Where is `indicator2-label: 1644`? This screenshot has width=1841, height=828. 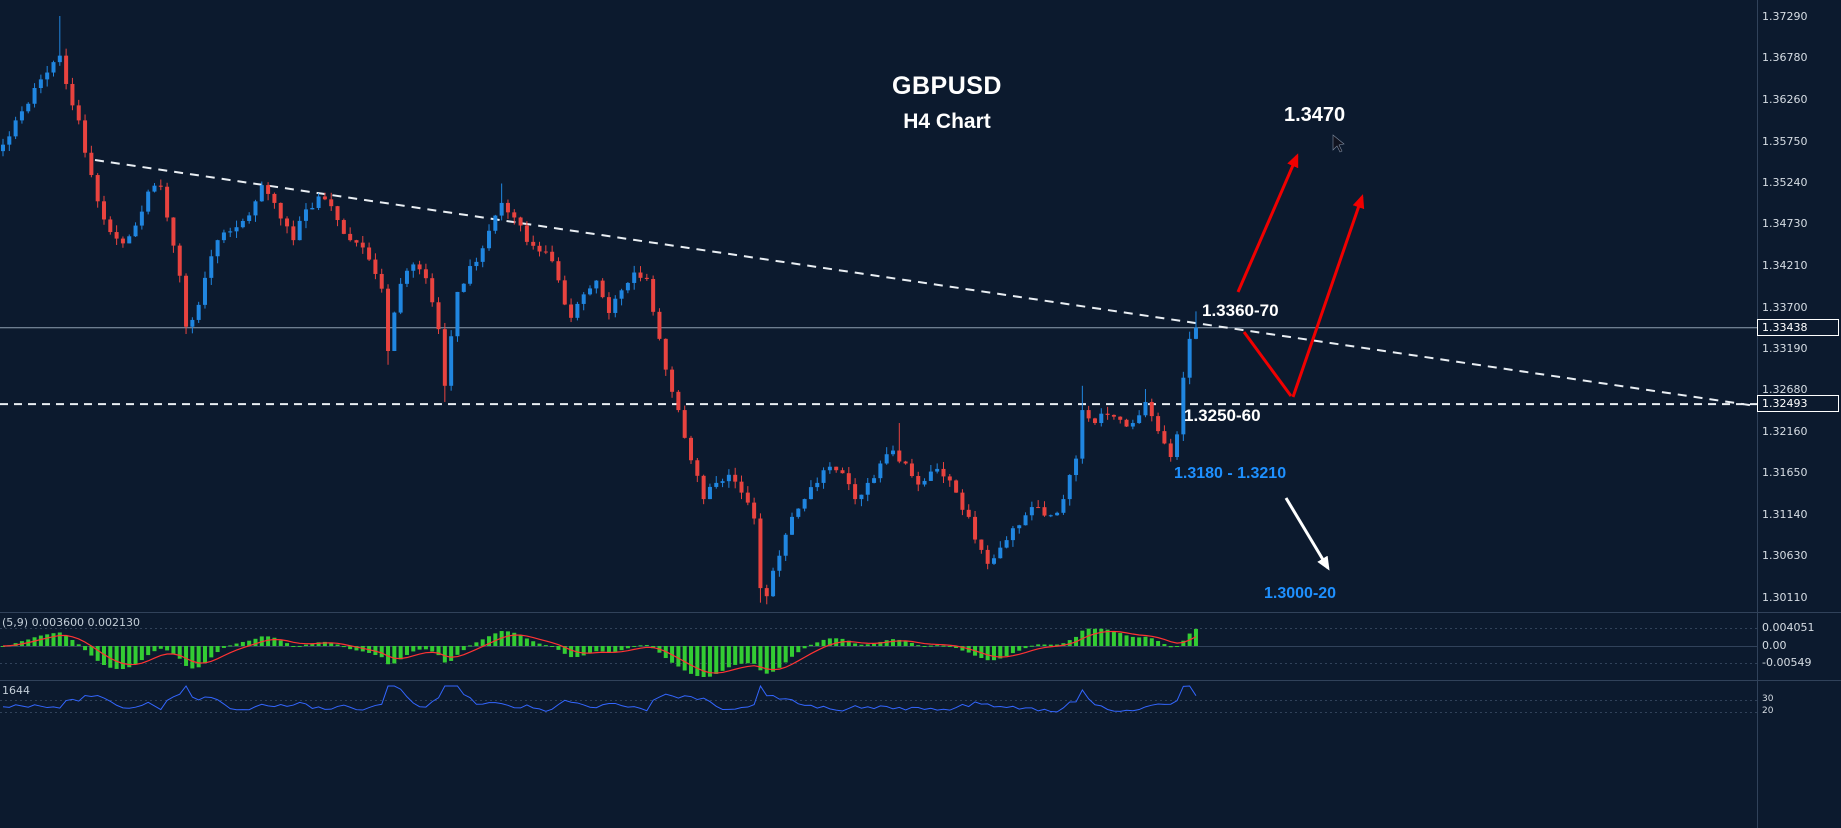
indicator2-label: 1644 is located at coordinates (16, 690).